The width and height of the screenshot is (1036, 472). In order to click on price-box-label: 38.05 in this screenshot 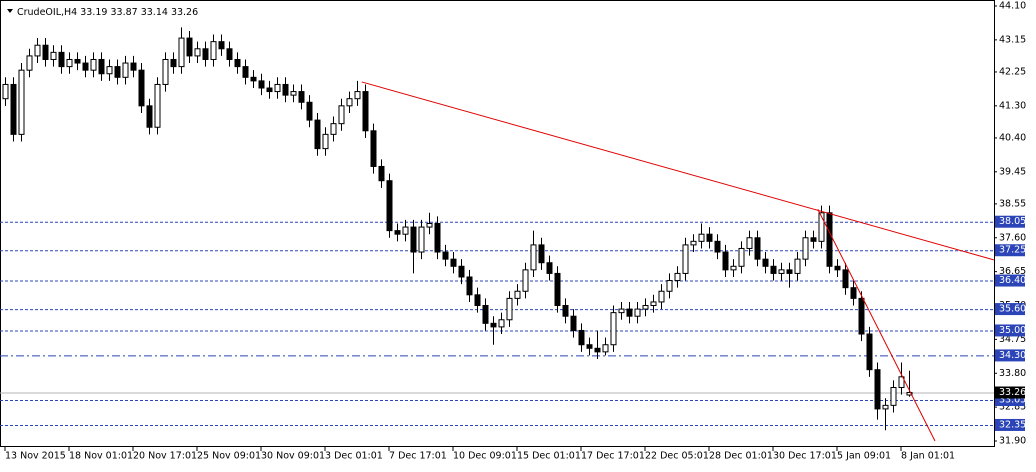, I will do `click(1012, 221)`.